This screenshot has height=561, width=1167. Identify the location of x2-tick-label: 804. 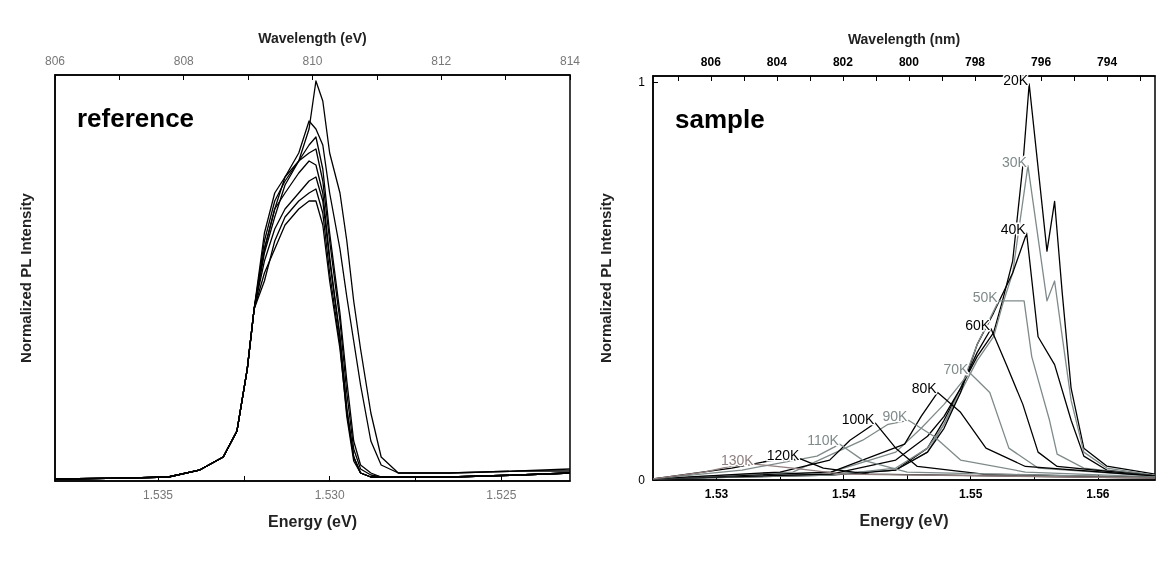
(777, 62).